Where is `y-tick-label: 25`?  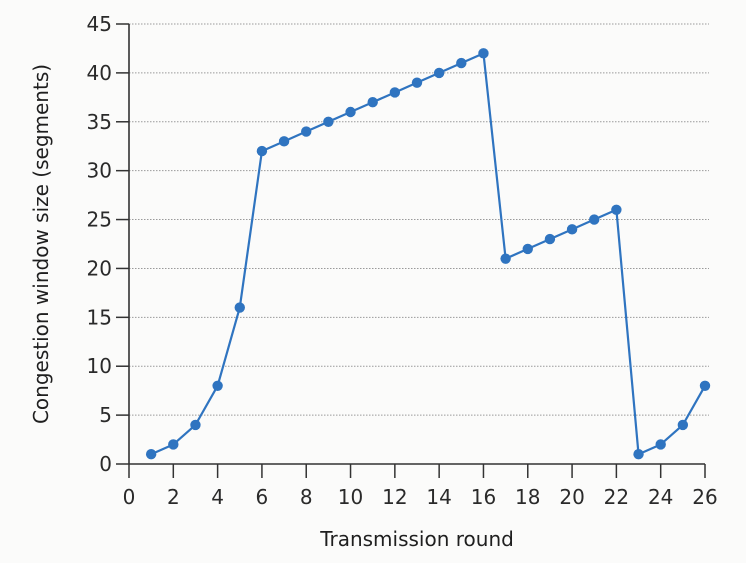
y-tick-label: 25 is located at coordinates (99, 220).